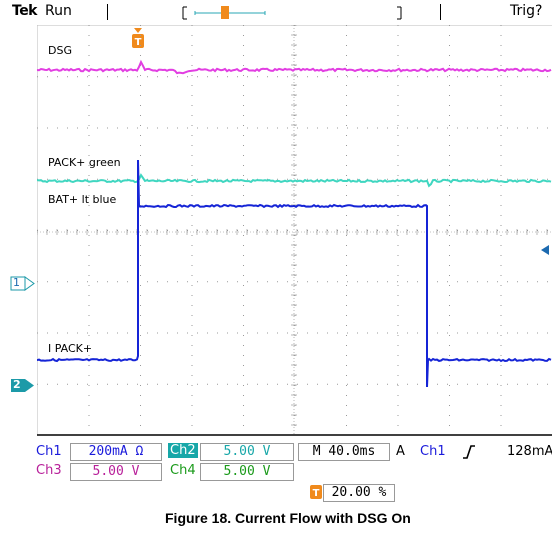  I want to click on ch2-marker-label: 2, so click(17, 384).